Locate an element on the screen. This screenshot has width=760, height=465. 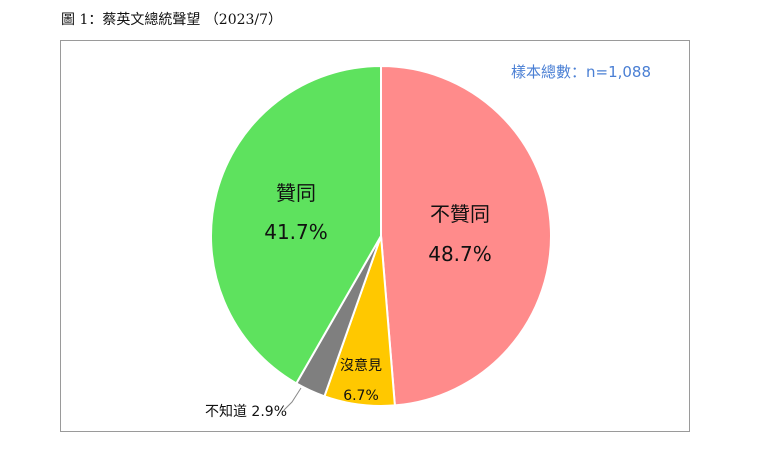
sample-size-note: 樣本總數：n=1,088 is located at coordinates (581, 72).